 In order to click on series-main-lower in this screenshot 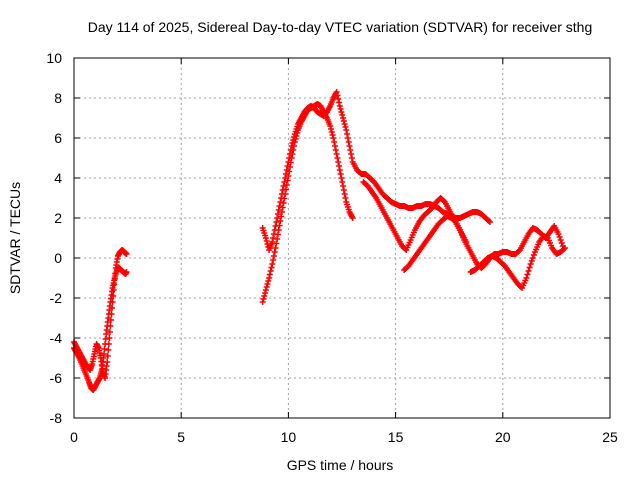, I will do `click(307, 203)`.